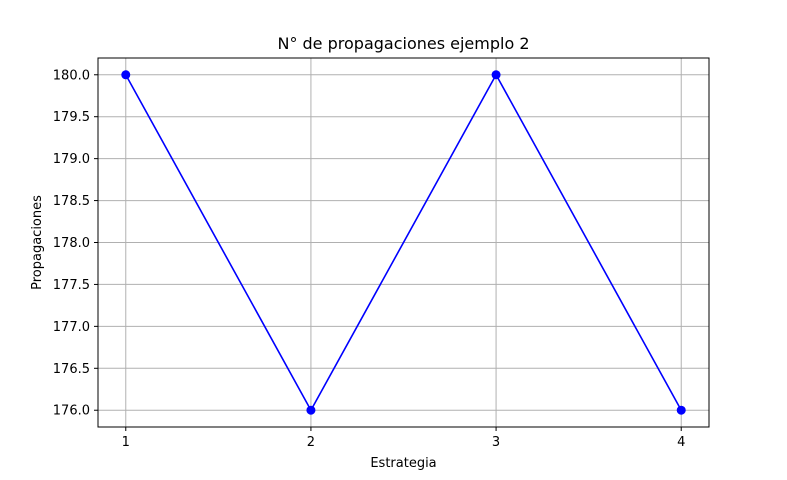 Image resolution: width=787 pixels, height=480 pixels. I want to click on y-tick-label: 178.0, so click(71, 243).